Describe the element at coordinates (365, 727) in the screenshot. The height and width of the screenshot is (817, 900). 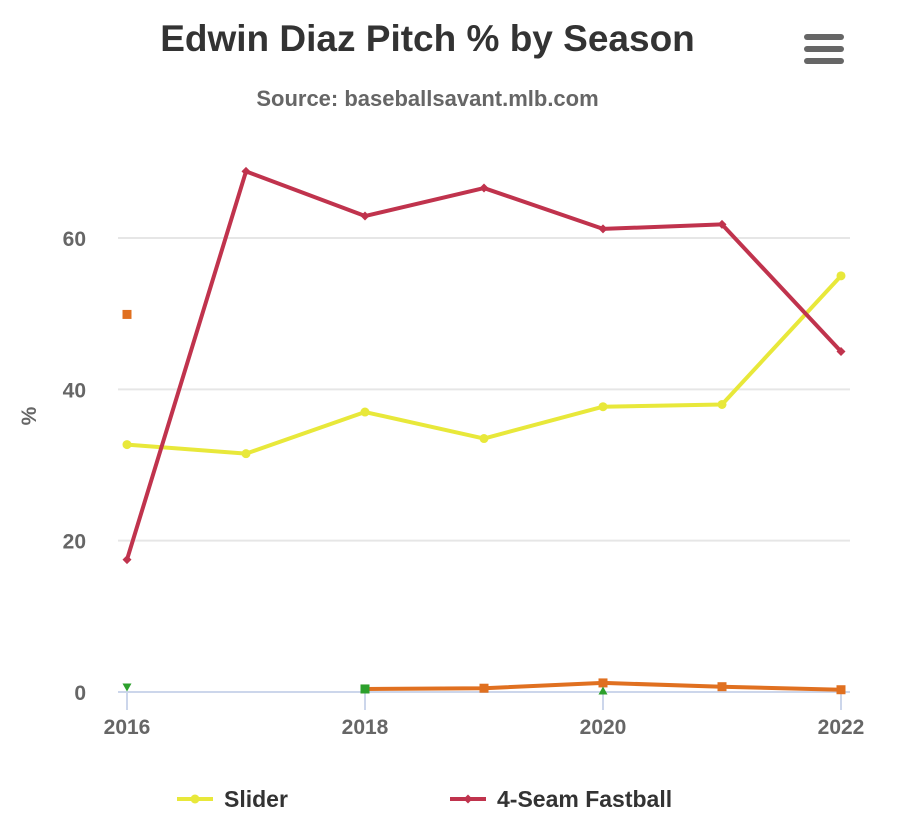
I see `x-tick-label: 2018` at that location.